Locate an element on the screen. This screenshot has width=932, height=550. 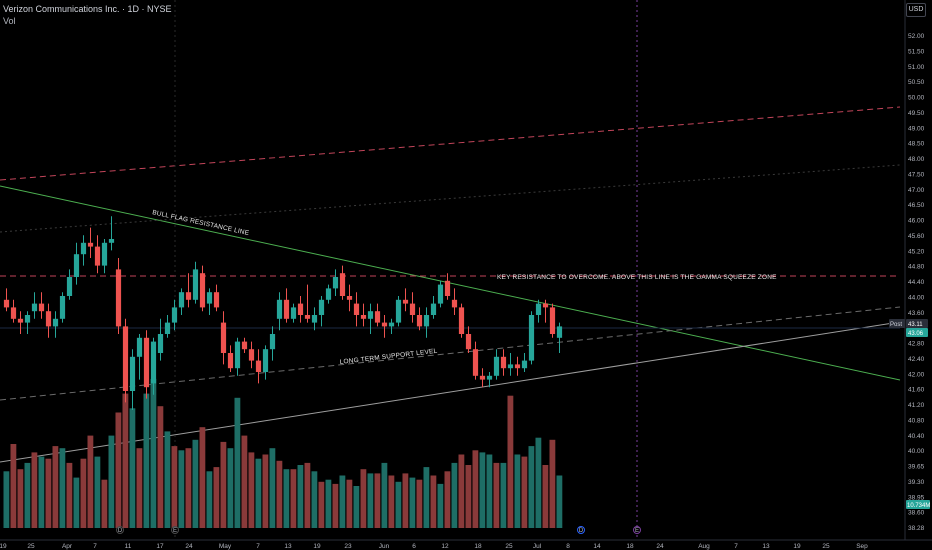
y-tick-label: 40.80 is located at coordinates (916, 420).